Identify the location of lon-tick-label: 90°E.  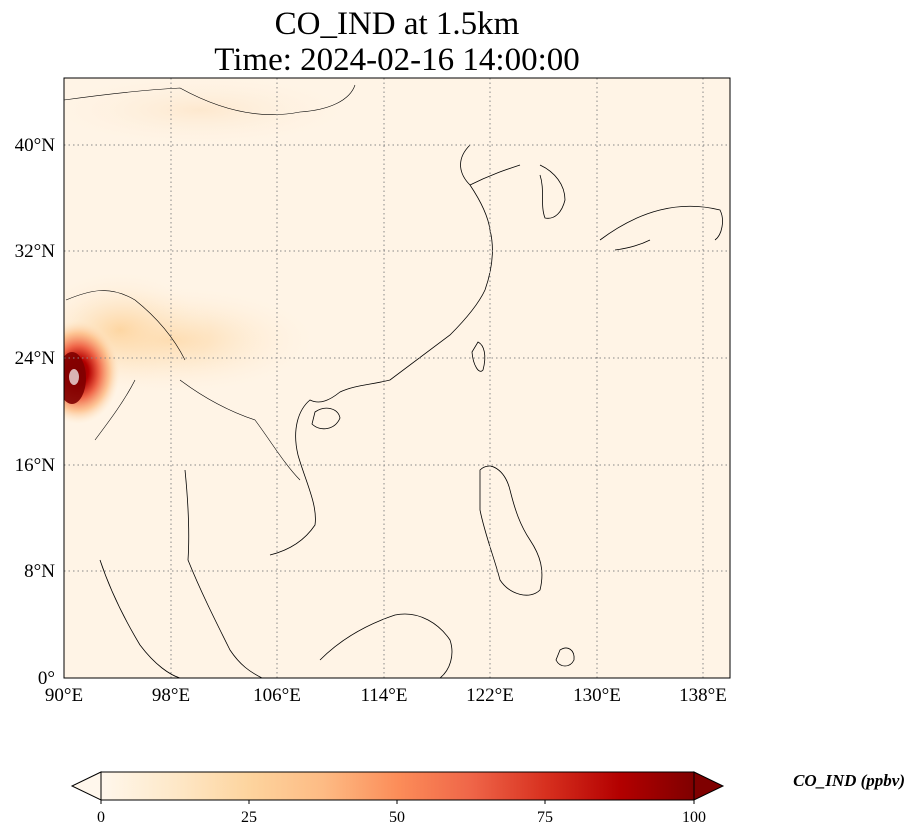
(64, 695).